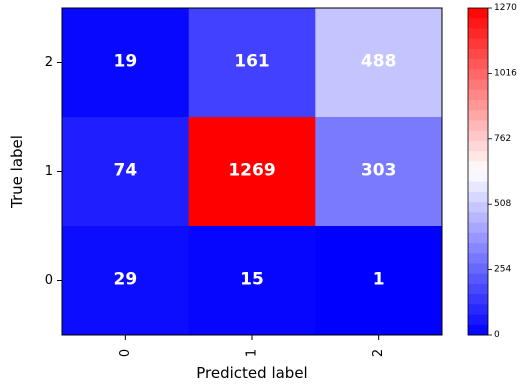 Image resolution: width=527 pixels, height=386 pixels. Describe the element at coordinates (378, 353) in the screenshot. I see `x-tick-label: 2` at that location.